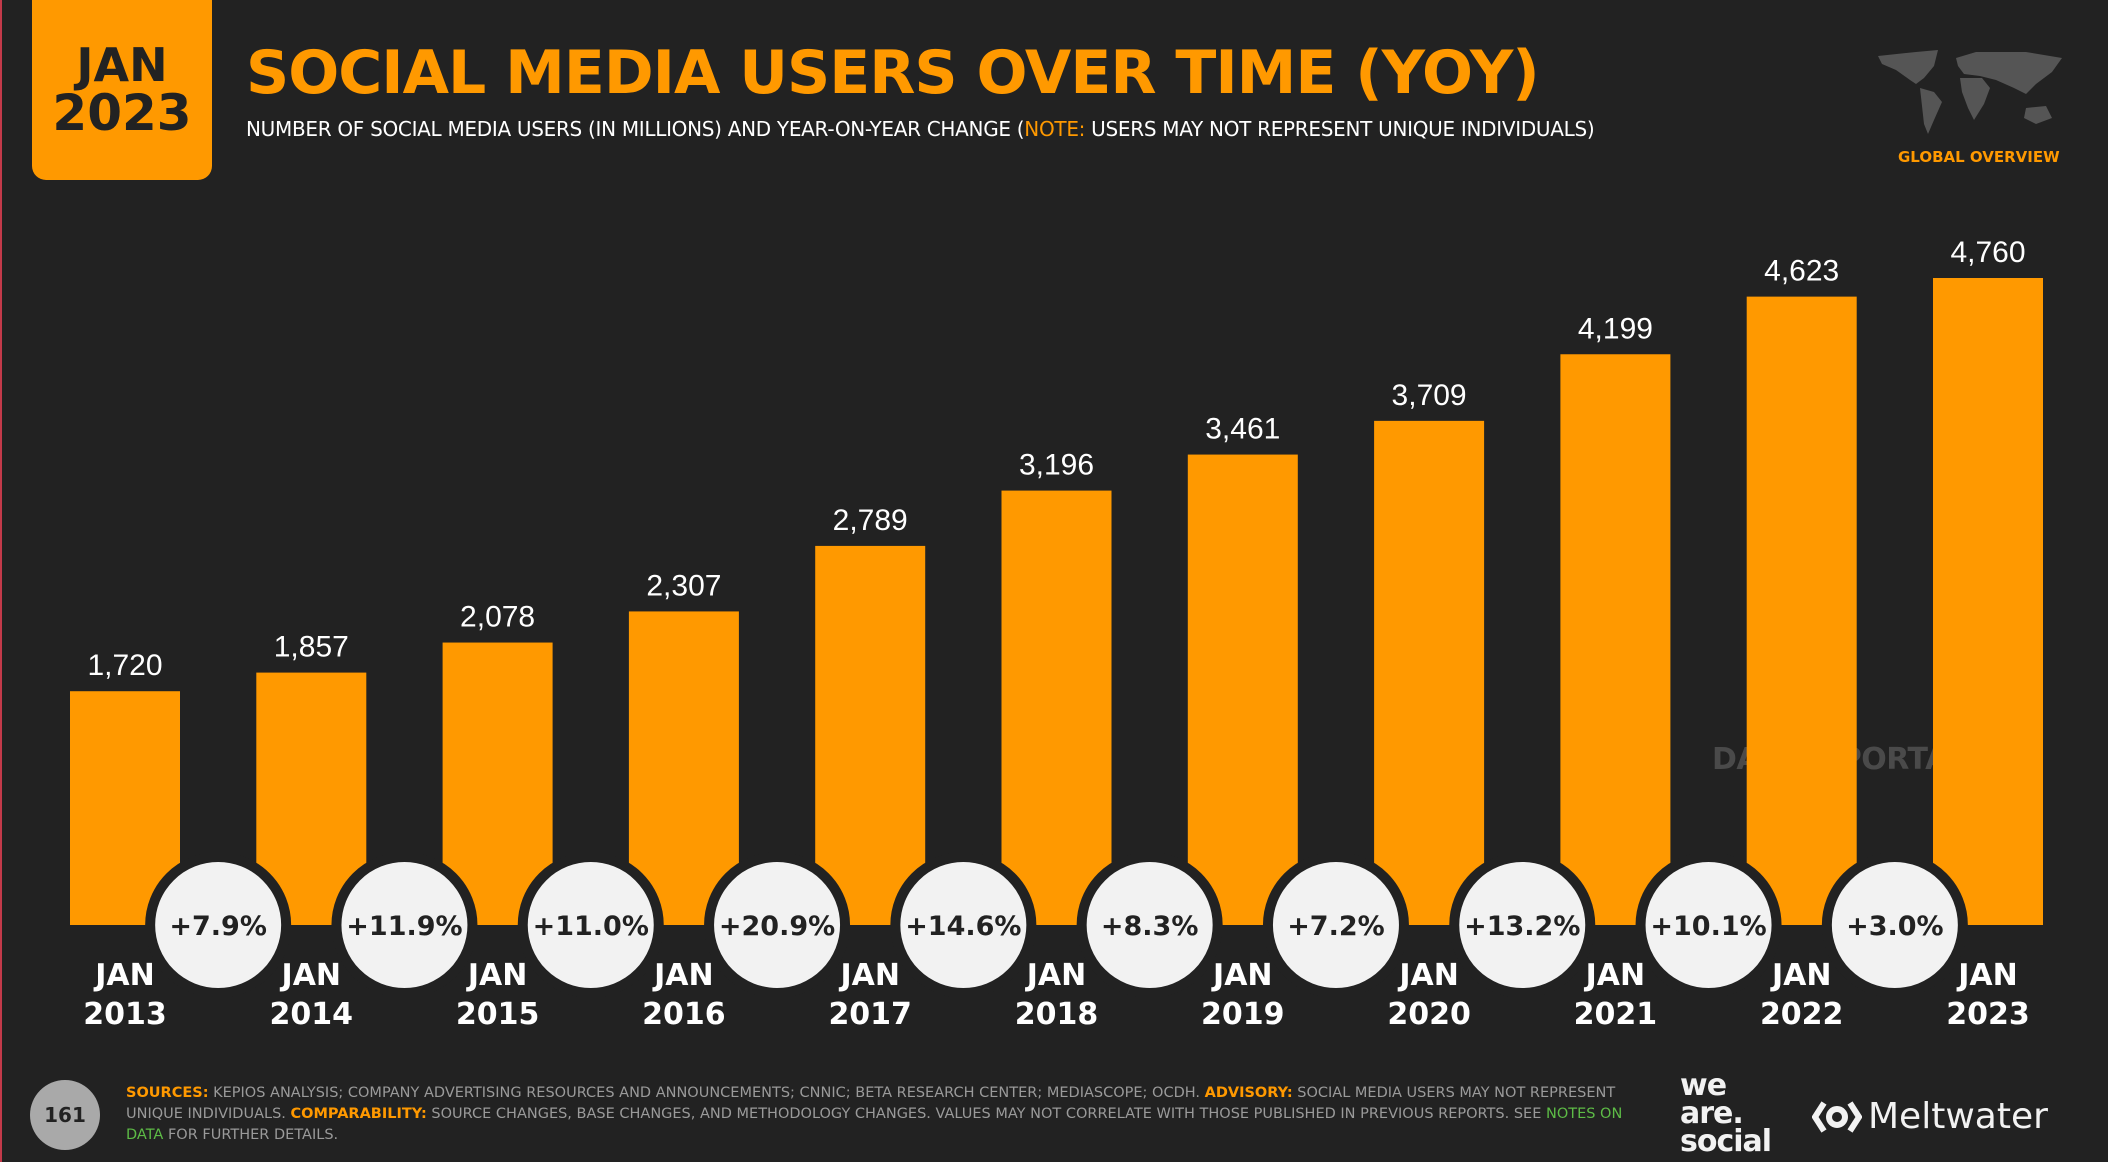 Image resolution: width=2108 pixels, height=1162 pixels. I want to click on bar-value-label: 2,789, so click(870, 520).